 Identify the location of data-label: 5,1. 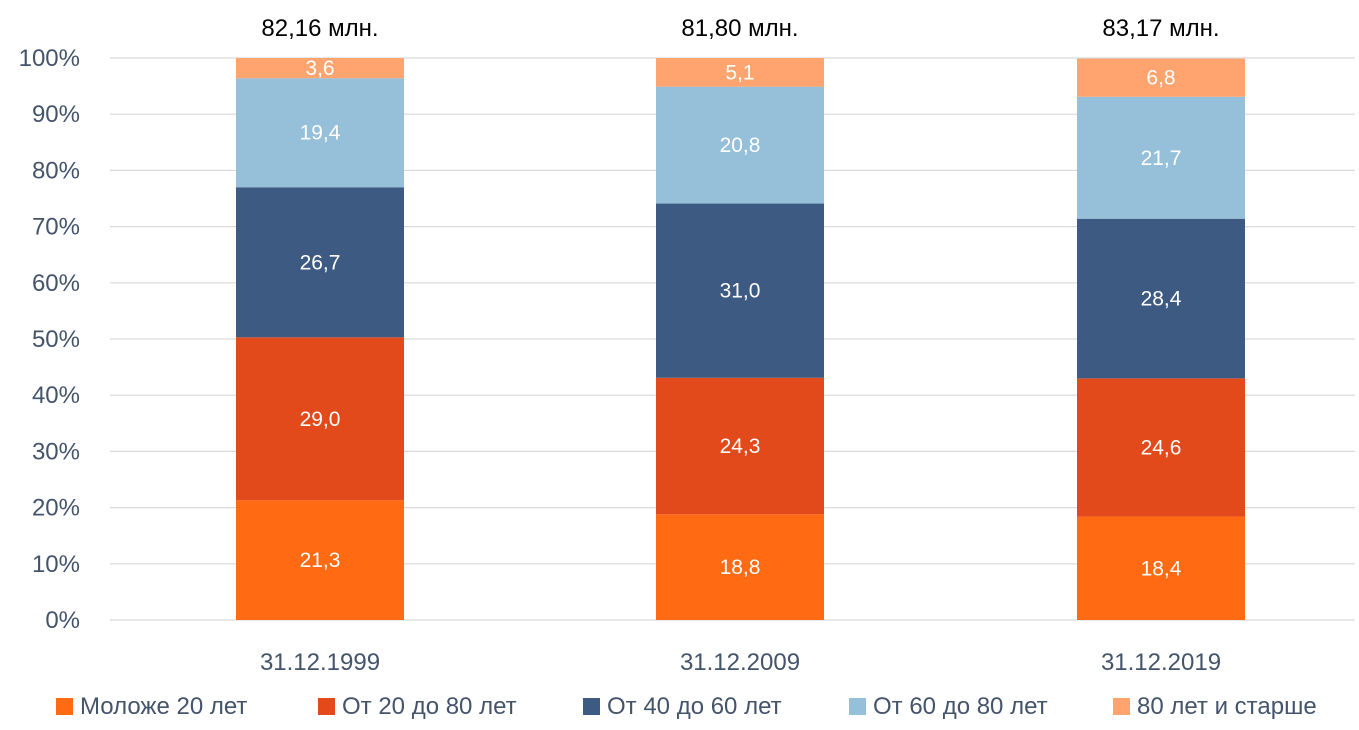
(739, 72).